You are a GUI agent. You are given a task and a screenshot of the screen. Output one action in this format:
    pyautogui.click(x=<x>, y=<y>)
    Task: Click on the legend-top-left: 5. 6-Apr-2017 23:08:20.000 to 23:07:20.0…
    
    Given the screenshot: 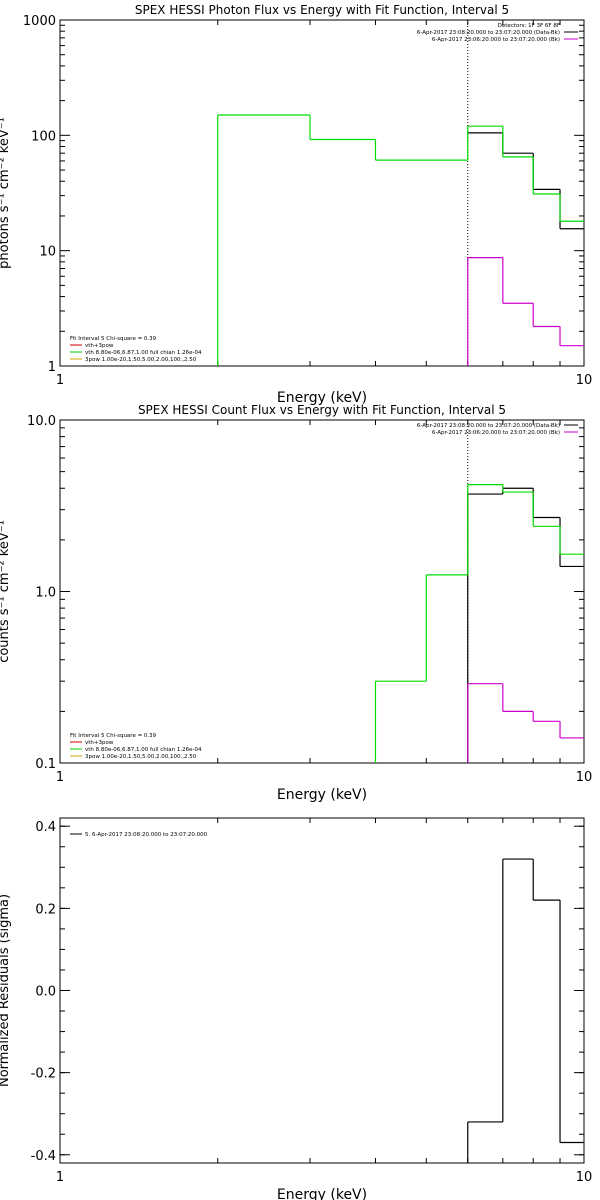 What is the action you would take?
    pyautogui.click(x=139, y=835)
    